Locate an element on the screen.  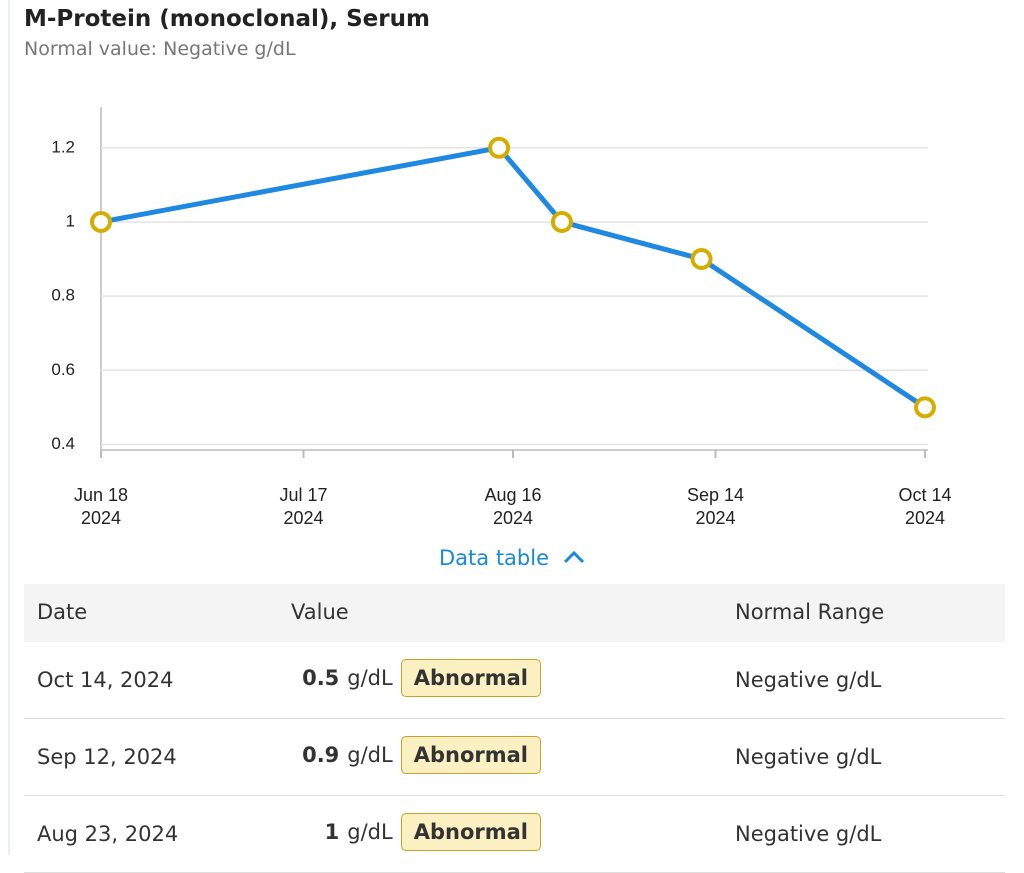
date-cell: Aug 23, 2024 is located at coordinates (108, 834).